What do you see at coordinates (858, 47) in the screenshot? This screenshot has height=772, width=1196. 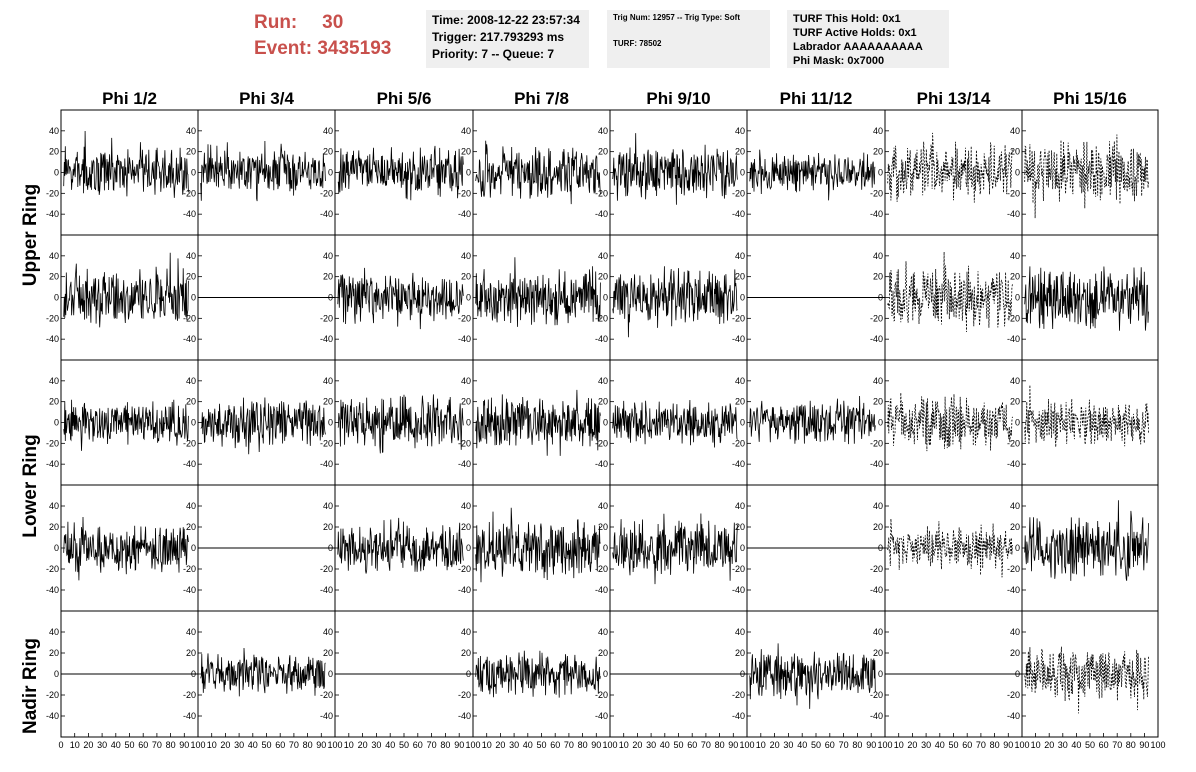 I see `labrador-line: Labrador AAAAAAAAAA` at bounding box center [858, 47].